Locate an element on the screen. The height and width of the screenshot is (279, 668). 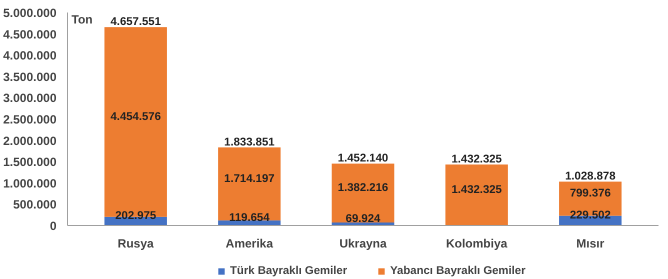
x-tick-label: Mısır is located at coordinates (590, 243).